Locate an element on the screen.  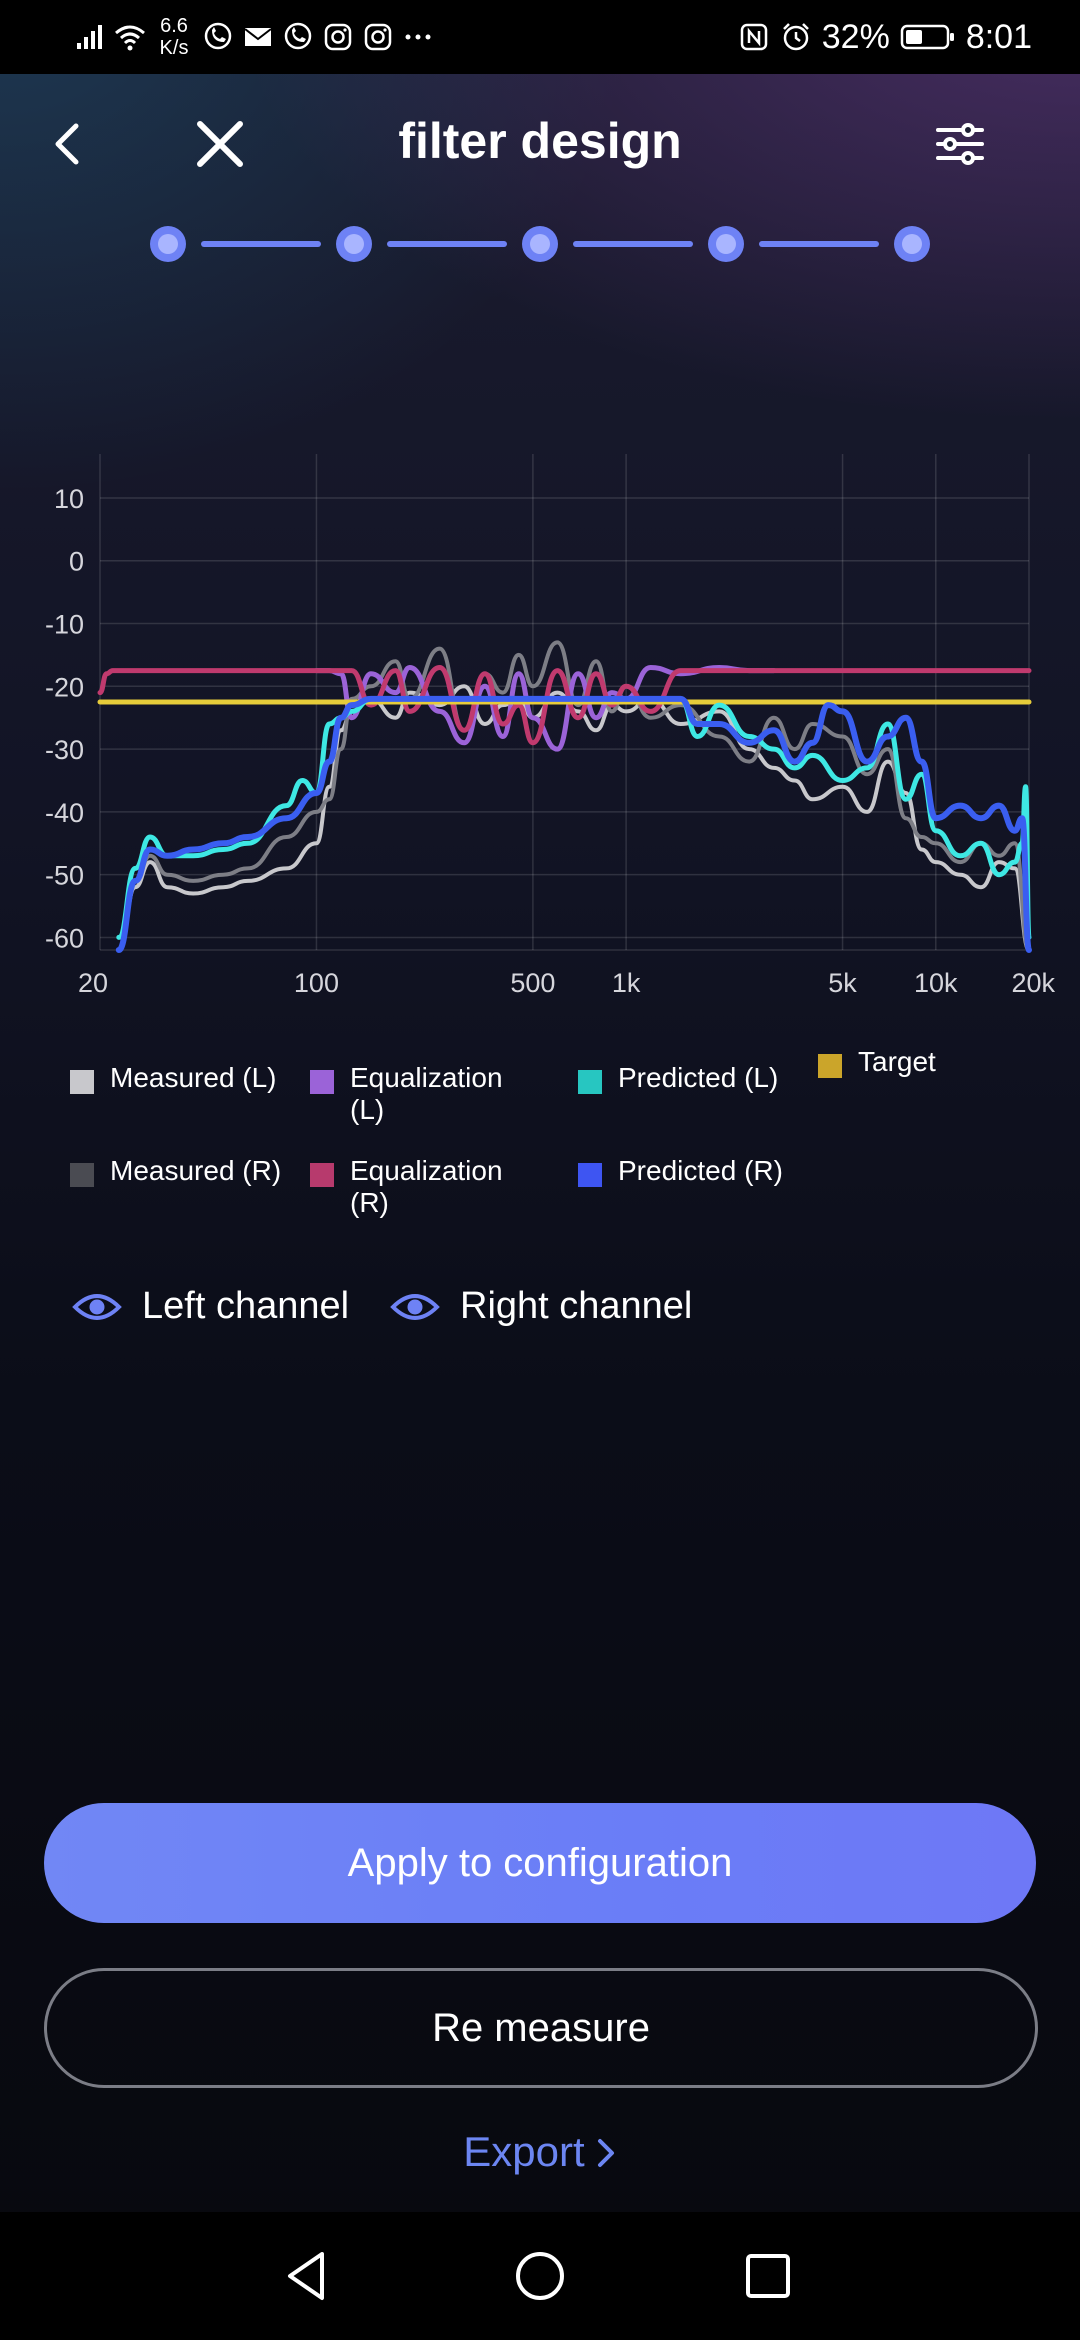
x-tick-label: 5k is located at coordinates (842, 983).